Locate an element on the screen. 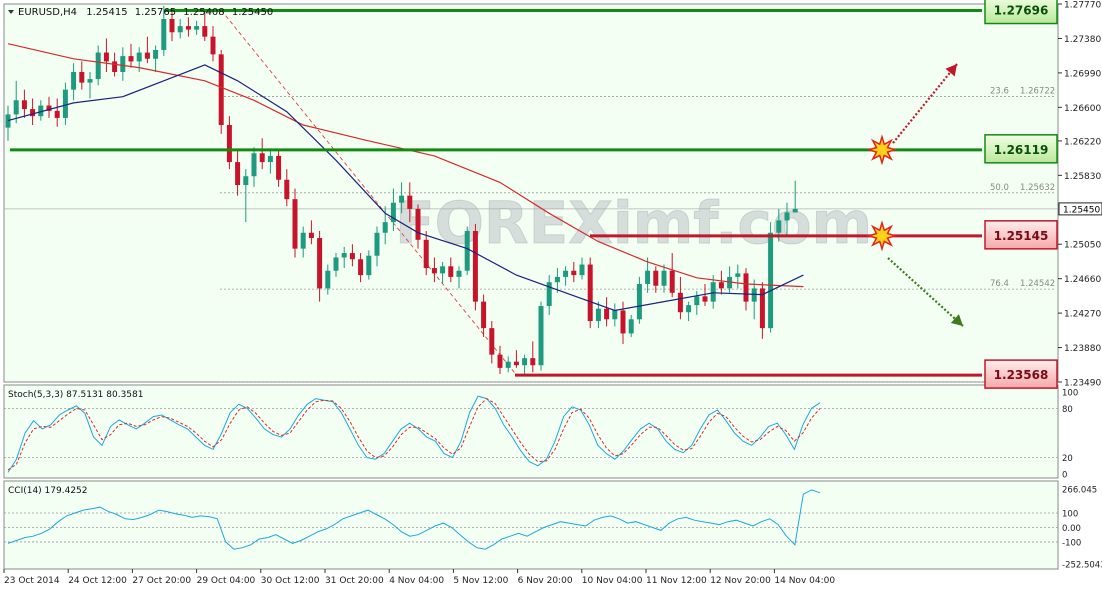 The height and width of the screenshot is (595, 1102). time-tick-label: 10 Nov 04:00 is located at coordinates (612, 581).